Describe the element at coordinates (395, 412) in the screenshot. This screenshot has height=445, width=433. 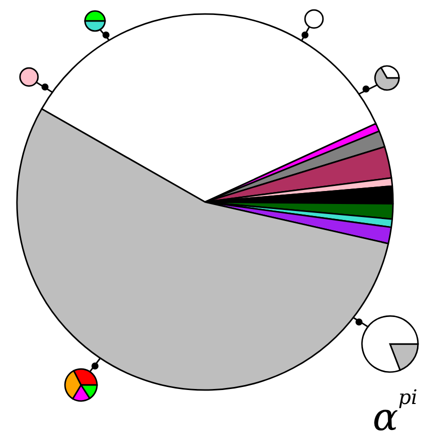
I see `text: α$^{pi}$` at that location.